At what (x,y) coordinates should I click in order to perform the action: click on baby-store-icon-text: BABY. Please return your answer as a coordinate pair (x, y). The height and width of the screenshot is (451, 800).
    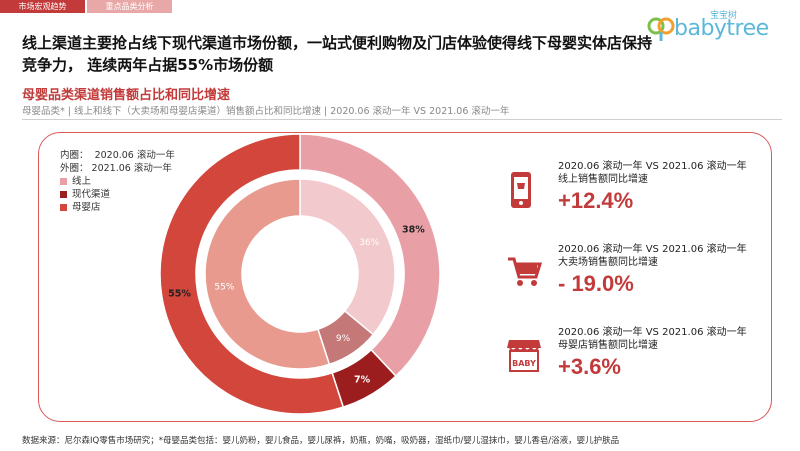
    Looking at the image, I should click on (524, 363).